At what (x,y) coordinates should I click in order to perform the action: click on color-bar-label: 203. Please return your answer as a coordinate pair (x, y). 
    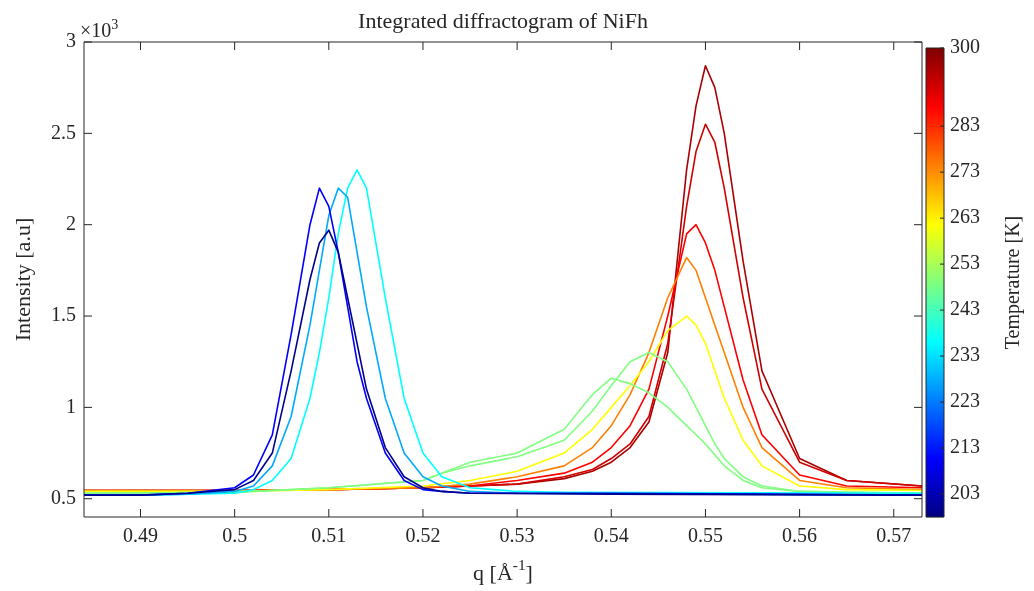
    Looking at the image, I should click on (965, 492).